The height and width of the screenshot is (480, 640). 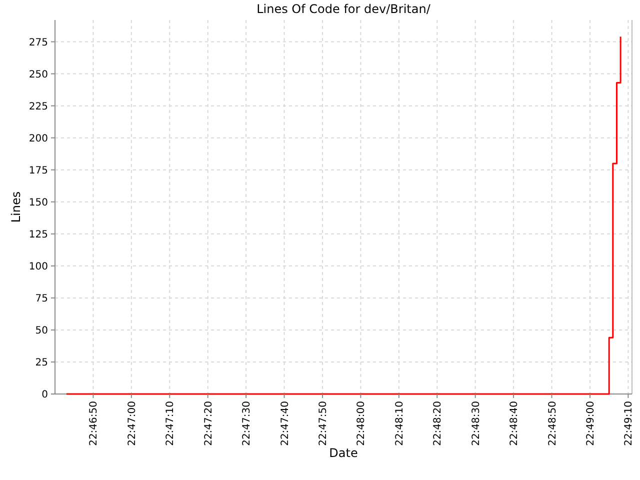 I want to click on y-tick-label: 250, so click(x=38, y=74).